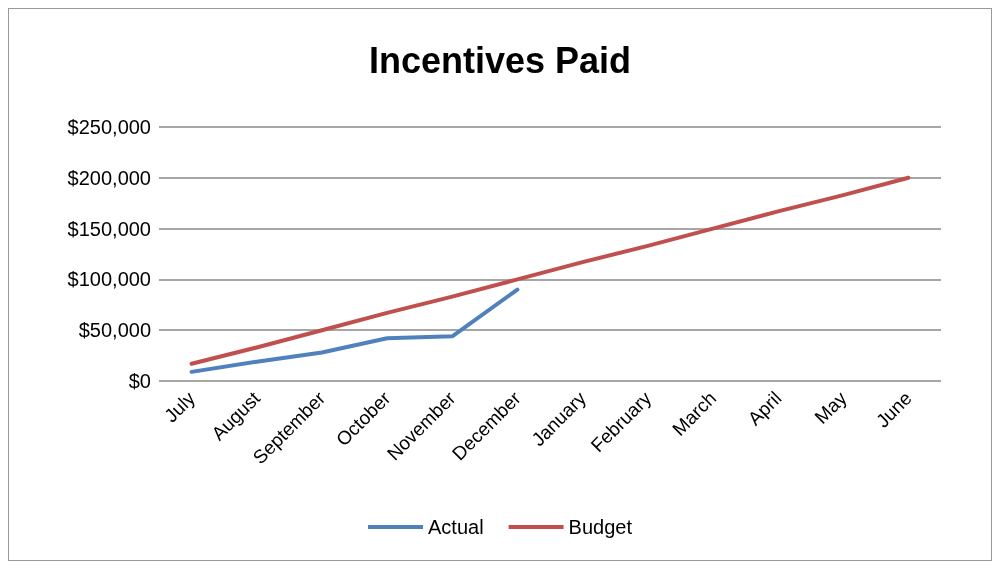 The image size is (1004, 573). What do you see at coordinates (354, 330) in the screenshot?
I see `line-series` at bounding box center [354, 330].